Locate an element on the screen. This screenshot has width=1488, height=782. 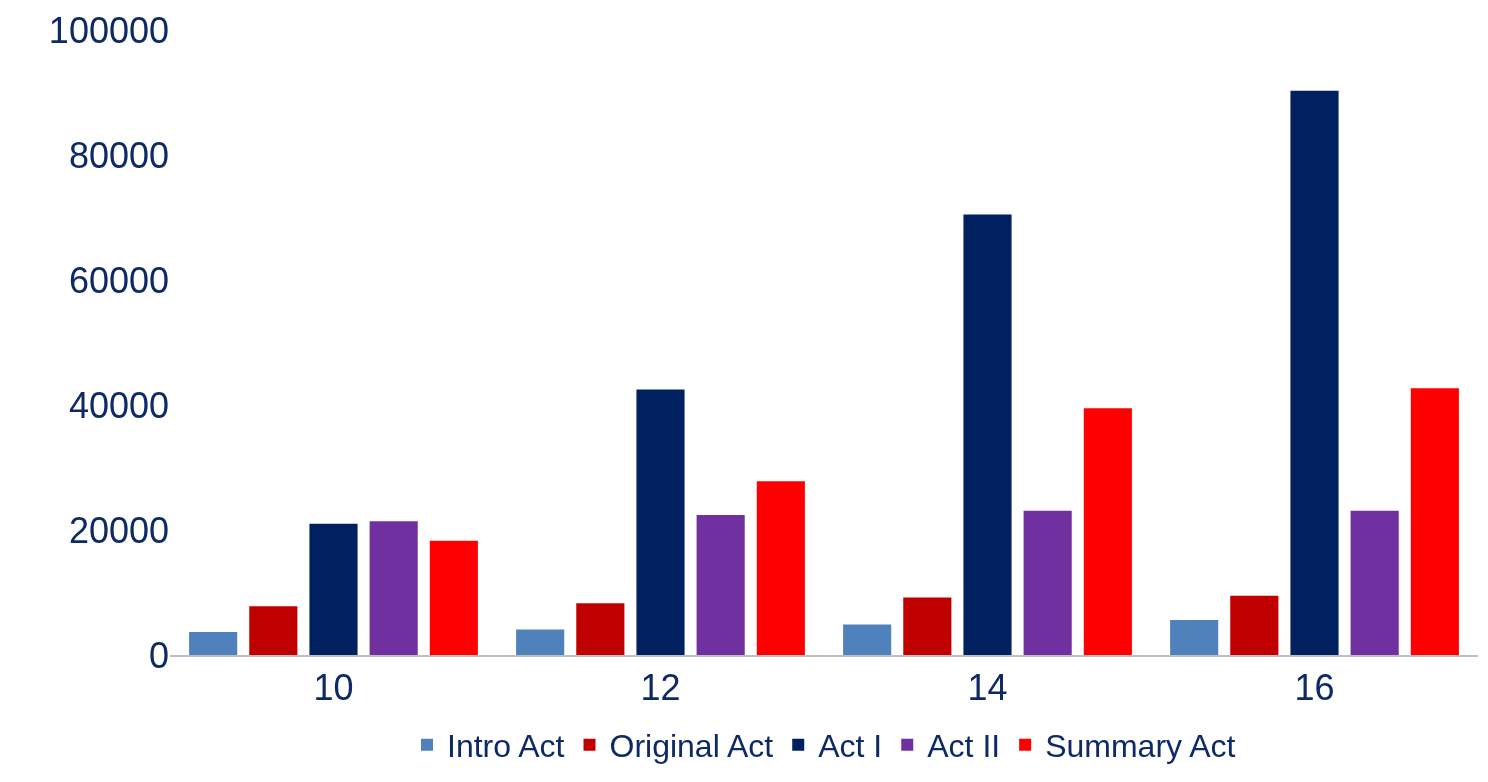
legend-label: Original Act is located at coordinates (691, 746).